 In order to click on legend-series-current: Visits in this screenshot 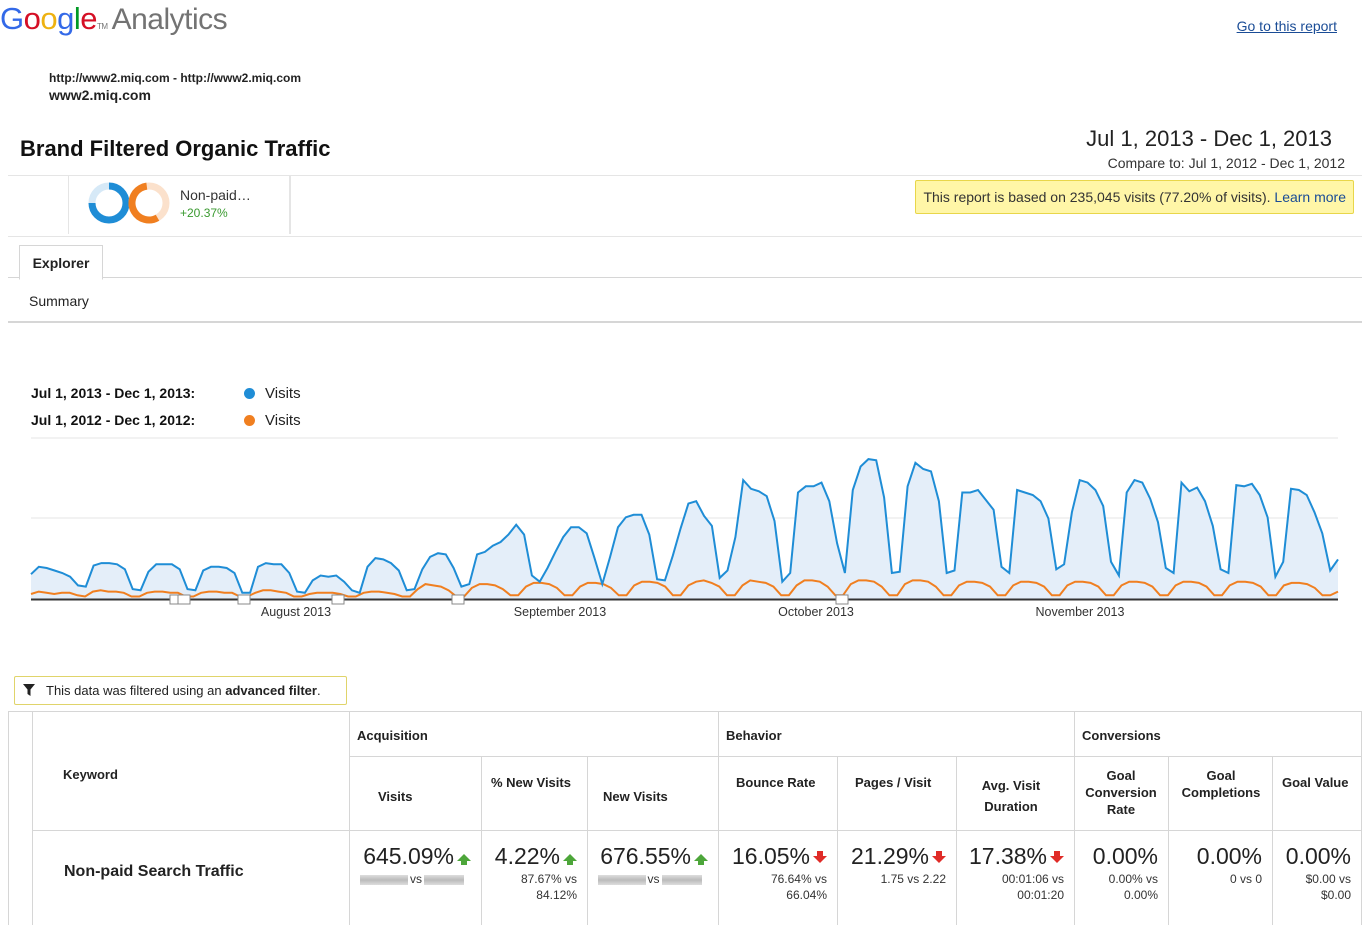, I will do `click(283, 393)`.